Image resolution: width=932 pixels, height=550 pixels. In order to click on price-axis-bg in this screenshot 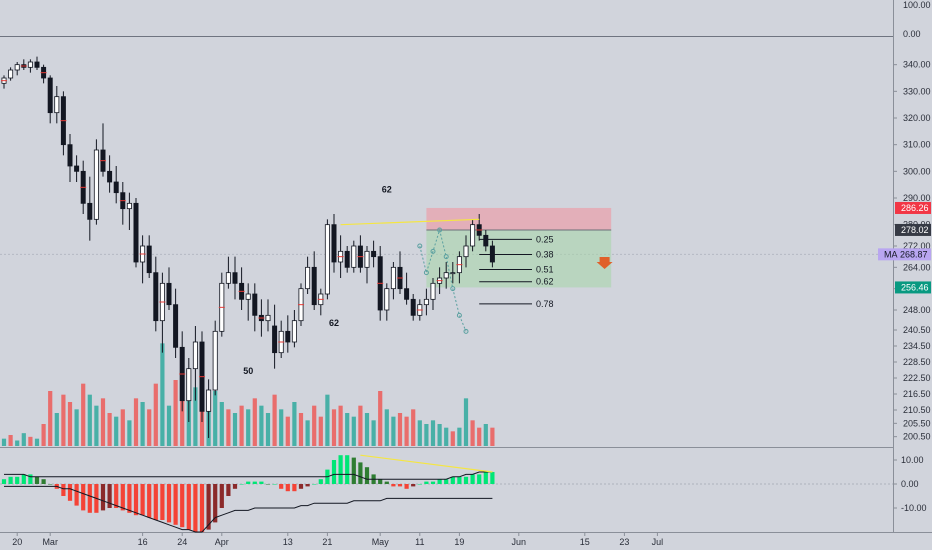, I will do `click(913, 266)`.